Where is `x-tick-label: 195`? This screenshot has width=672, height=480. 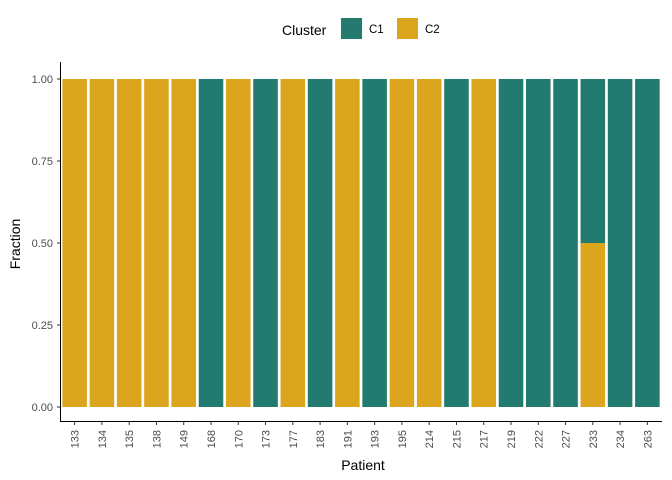 x-tick-label: 195 is located at coordinates (403, 439).